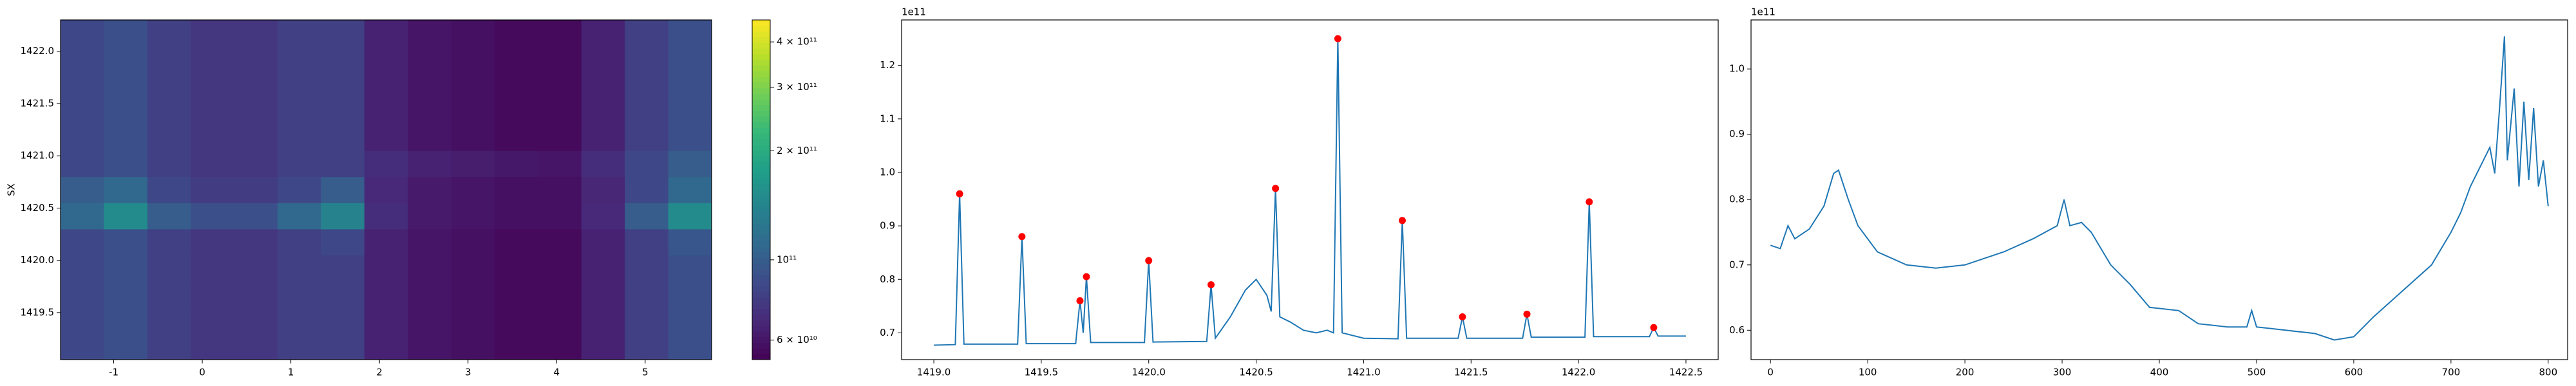  I want to click on x-tick-label: 1422.0, so click(1579, 372).